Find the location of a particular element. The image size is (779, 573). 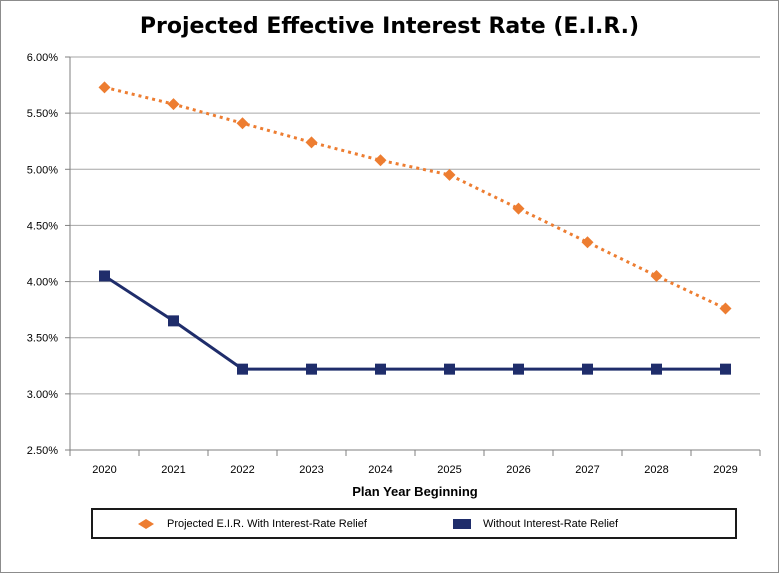

y-tick-label: 4.00% is located at coordinates (42, 283).